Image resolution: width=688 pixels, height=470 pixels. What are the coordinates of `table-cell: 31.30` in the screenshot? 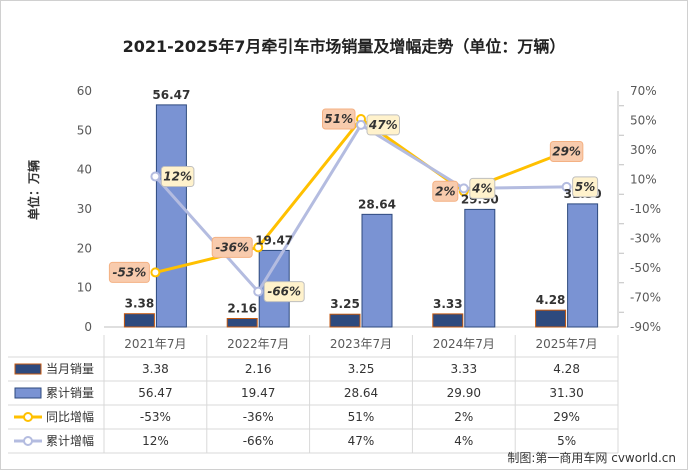 It's located at (566, 393).